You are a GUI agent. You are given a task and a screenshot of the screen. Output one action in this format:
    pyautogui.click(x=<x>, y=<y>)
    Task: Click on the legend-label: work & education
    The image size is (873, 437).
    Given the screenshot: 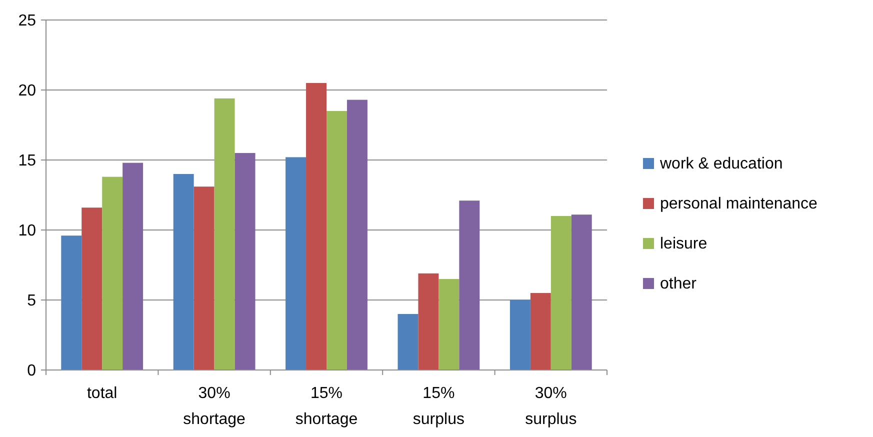 What is the action you would take?
    pyautogui.click(x=721, y=164)
    